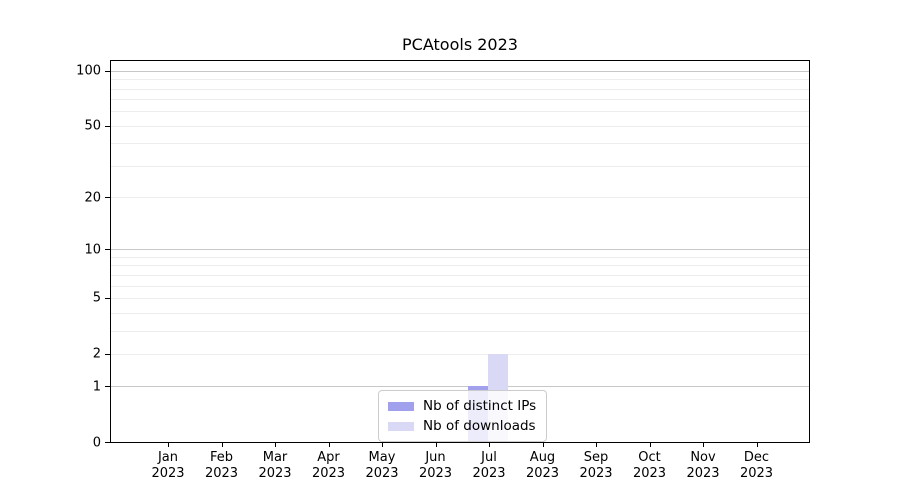 The height and width of the screenshot is (500, 900). What do you see at coordinates (543, 445) in the screenshot?
I see `x-tick-aug` at bounding box center [543, 445].